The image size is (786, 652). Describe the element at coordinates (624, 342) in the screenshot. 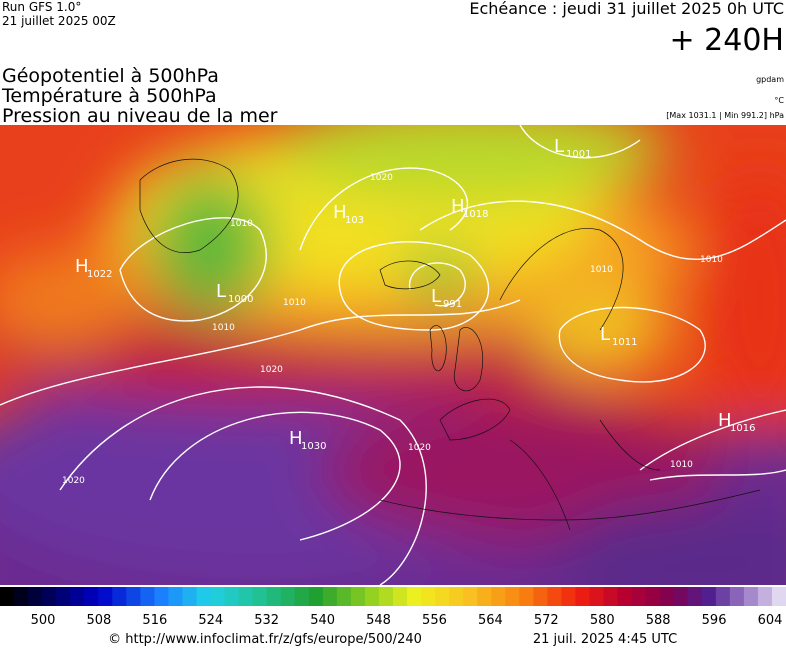

I see `center-value: 1011` at that location.